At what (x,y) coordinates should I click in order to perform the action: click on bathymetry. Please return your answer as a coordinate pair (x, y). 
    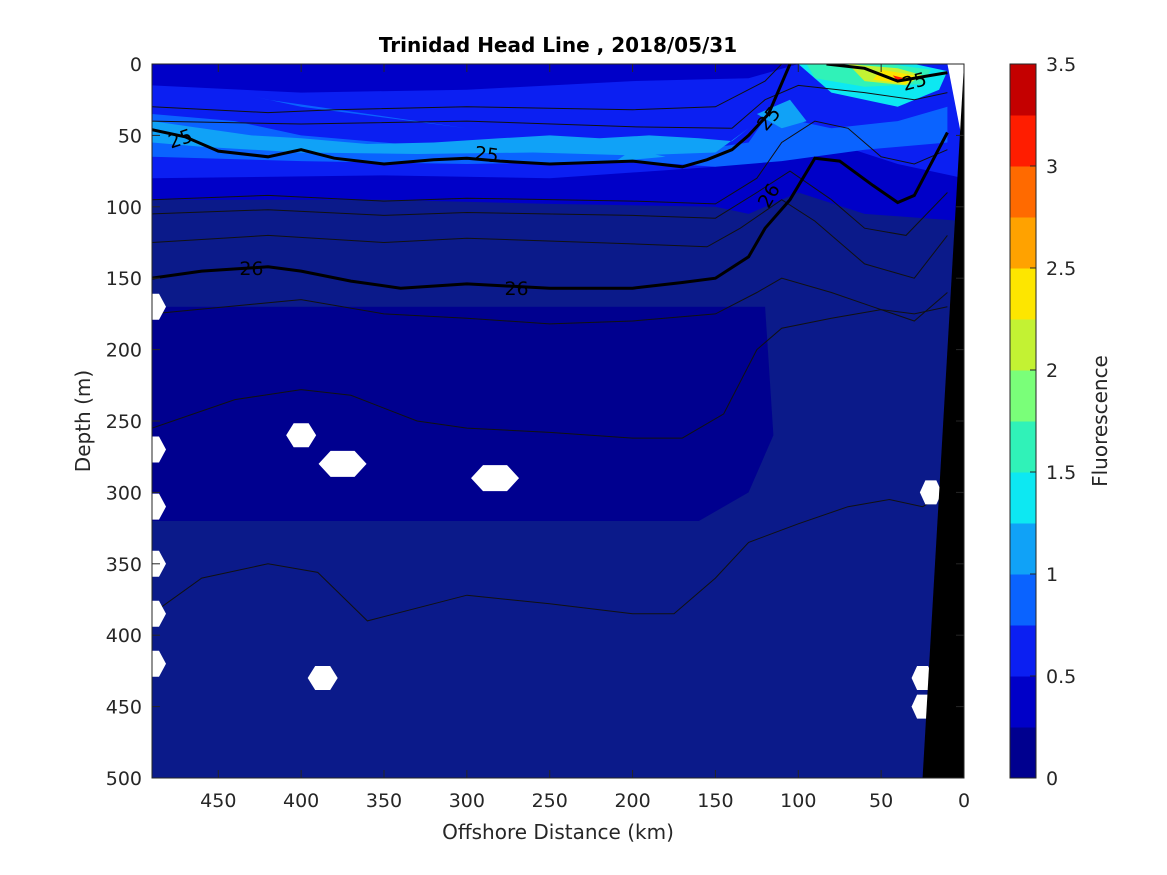
    Looking at the image, I should click on (943, 421).